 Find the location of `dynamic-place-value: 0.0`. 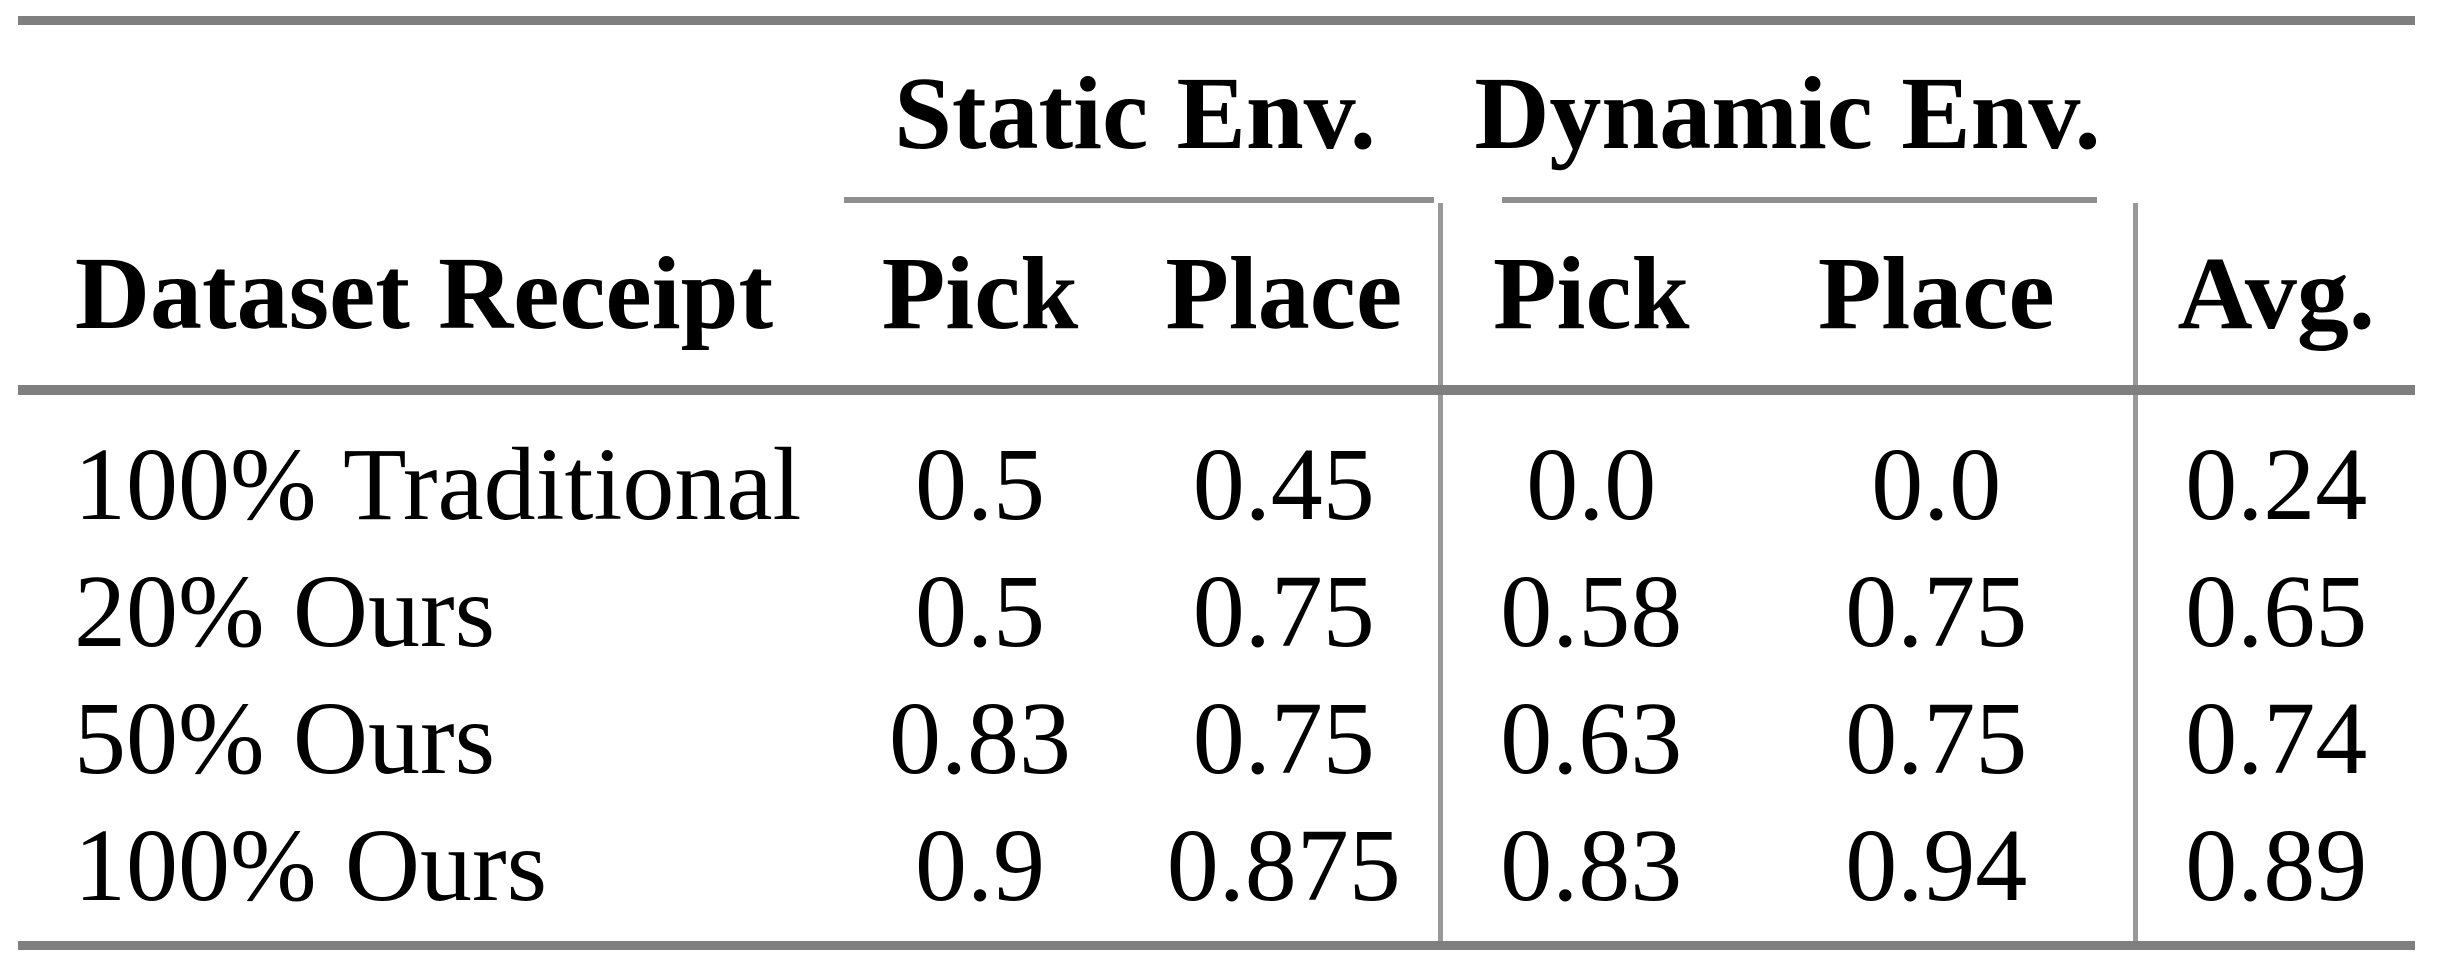

dynamic-place-value: 0.0 is located at coordinates (1939, 469).